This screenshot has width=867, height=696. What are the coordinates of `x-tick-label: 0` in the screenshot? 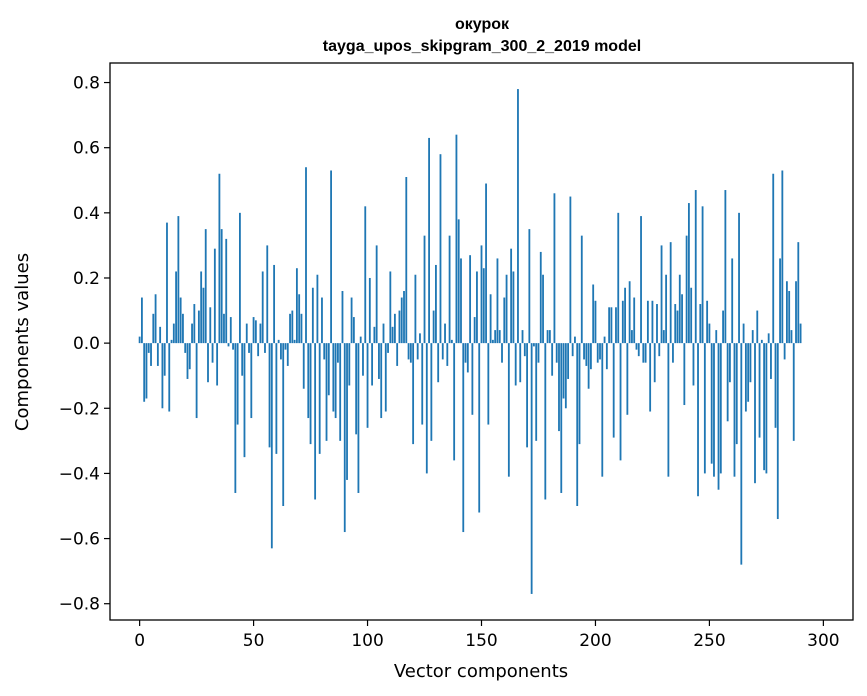 It's located at (139, 641).